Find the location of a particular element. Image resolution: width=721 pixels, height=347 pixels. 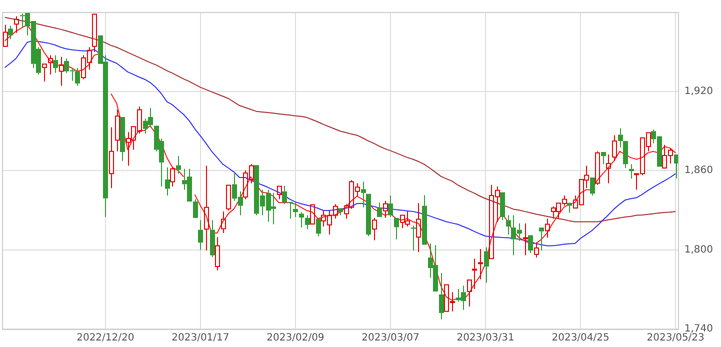

y-tick-label: 1,860 is located at coordinates (699, 170).